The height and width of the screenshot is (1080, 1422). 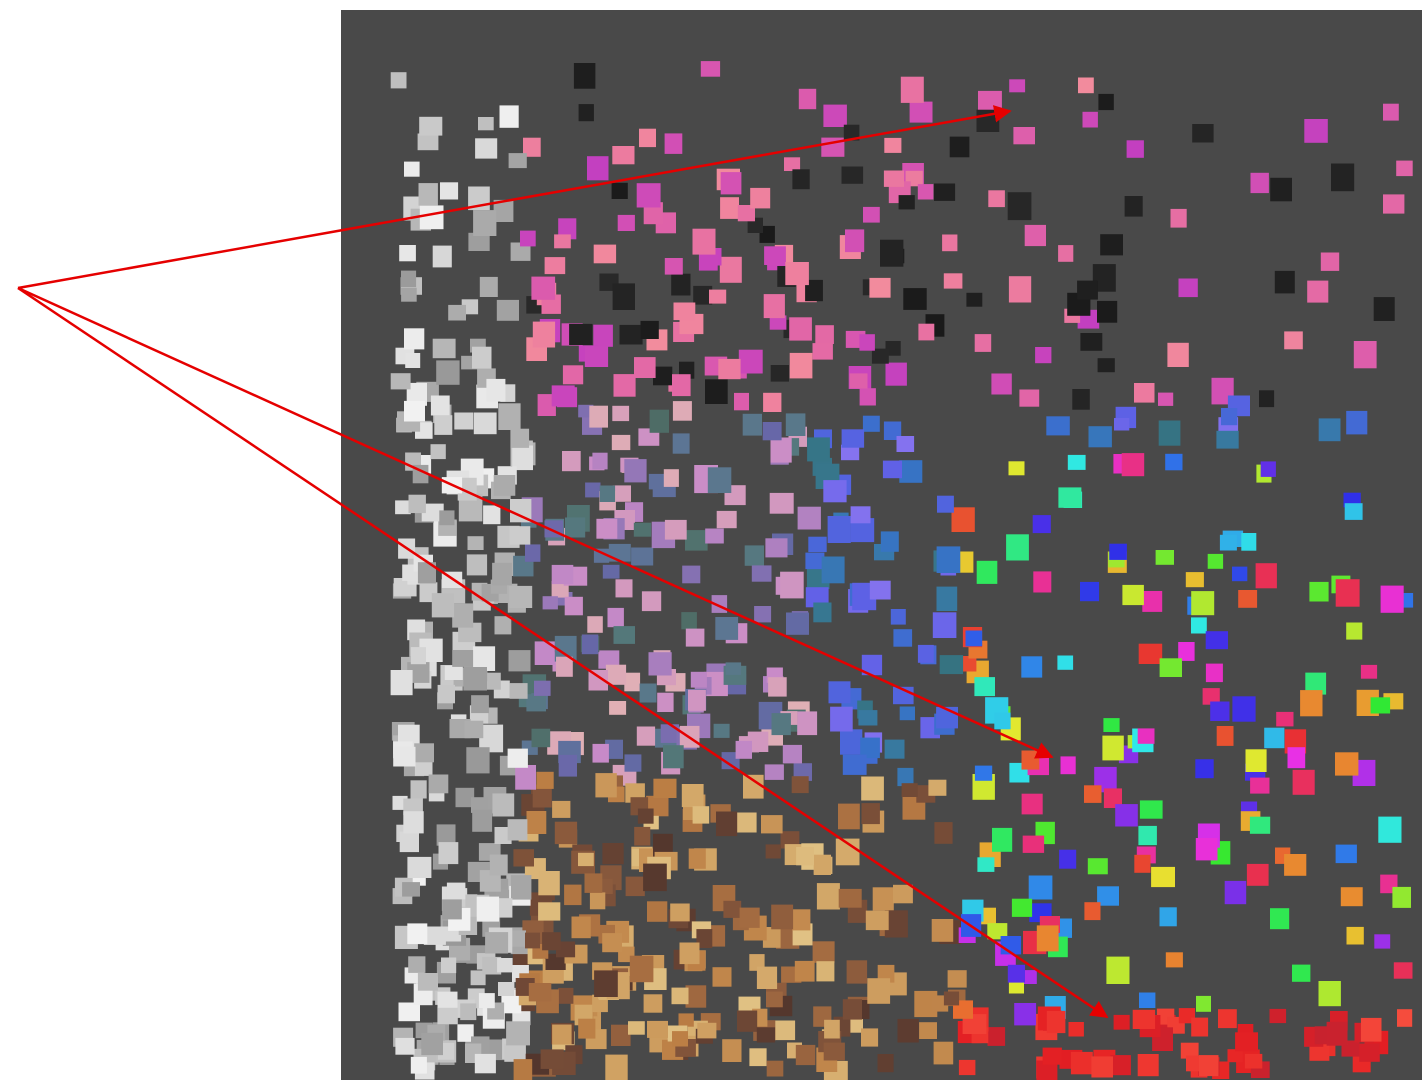 What do you see at coordinates (514, 197) in the screenshot?
I see `arrow` at bounding box center [514, 197].